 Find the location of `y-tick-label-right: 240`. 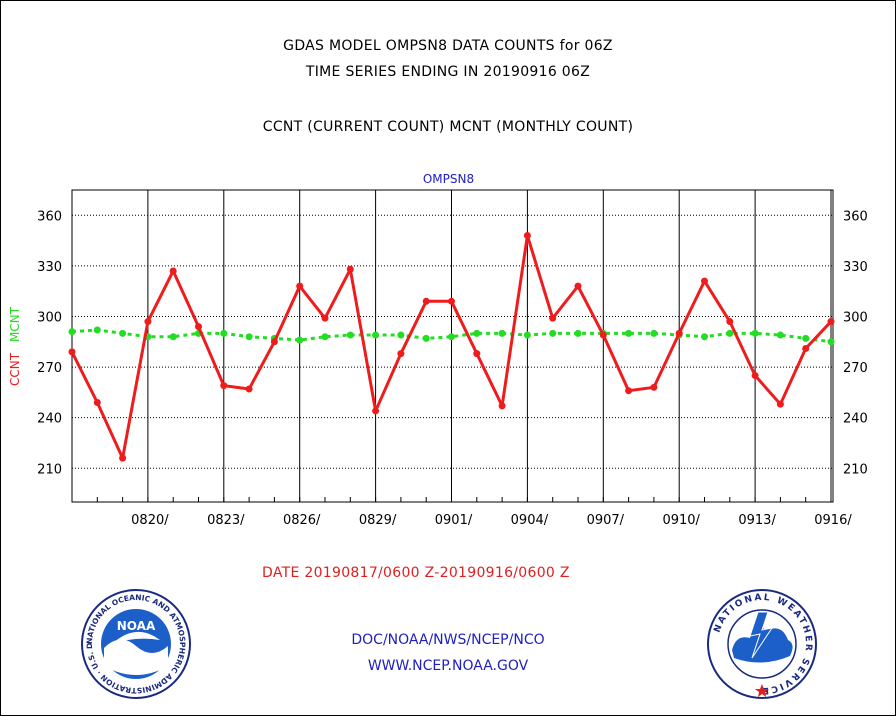

y-tick-label-right: 240 is located at coordinates (855, 419).